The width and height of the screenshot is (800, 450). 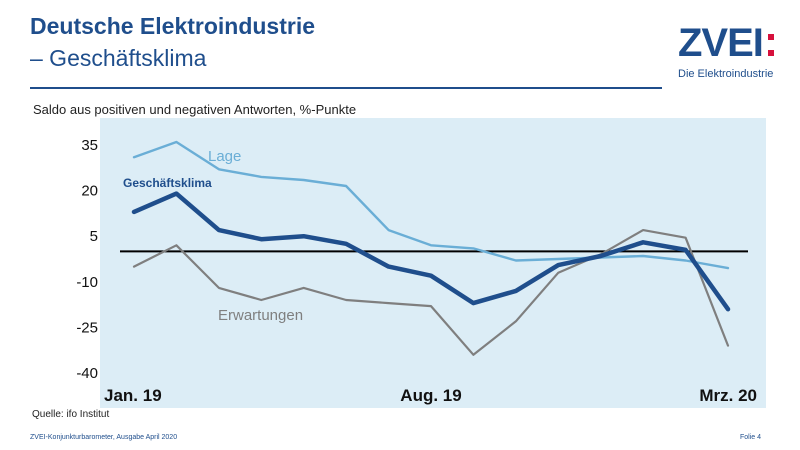 What do you see at coordinates (94, 236) in the screenshot?
I see `y-tick-label: 5` at bounding box center [94, 236].